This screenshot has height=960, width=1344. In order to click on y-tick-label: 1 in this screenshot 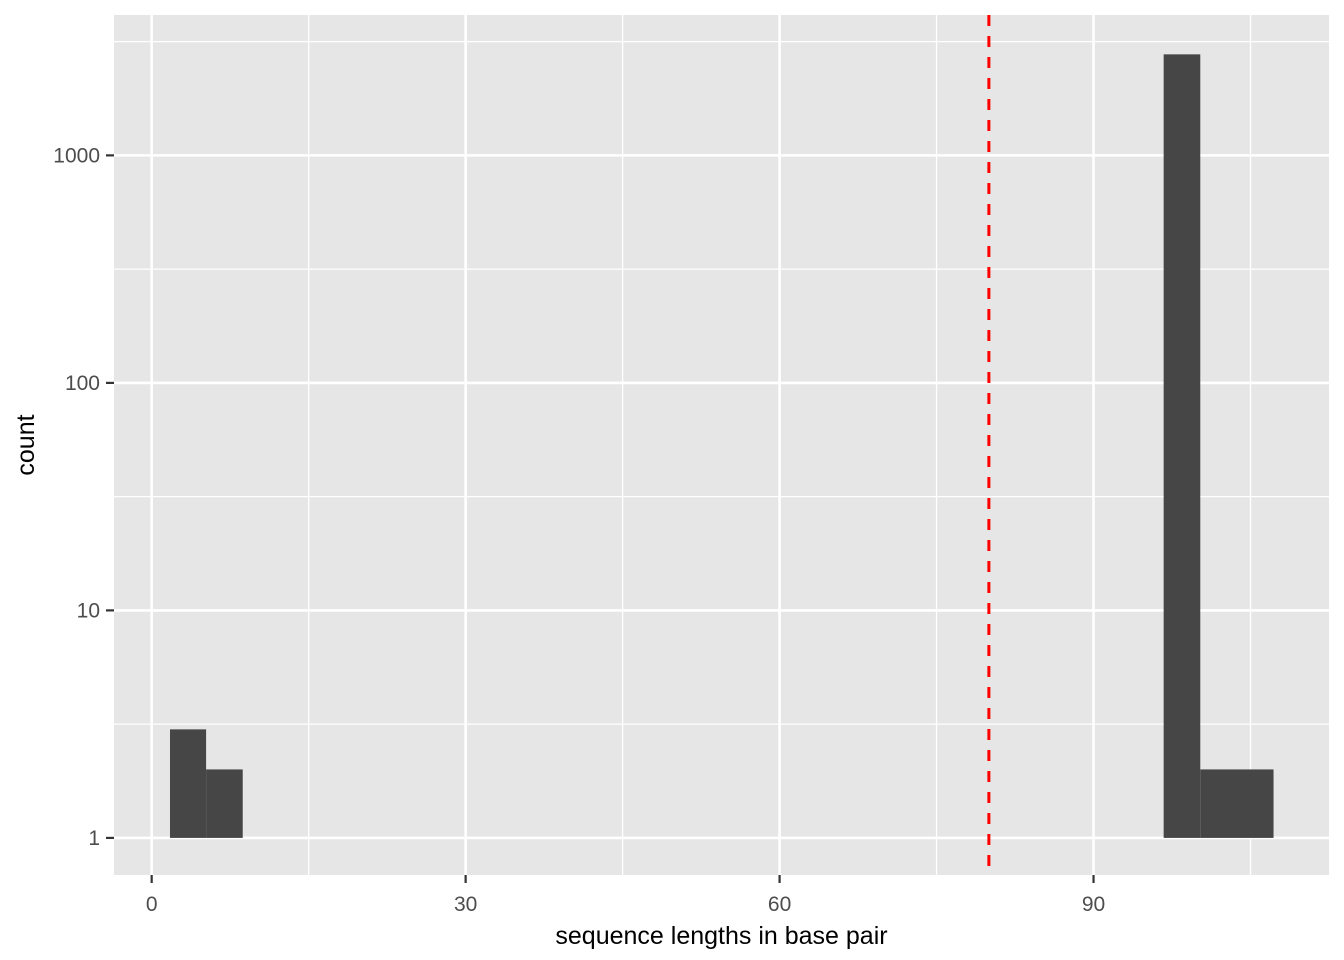, I will do `click(94, 838)`.